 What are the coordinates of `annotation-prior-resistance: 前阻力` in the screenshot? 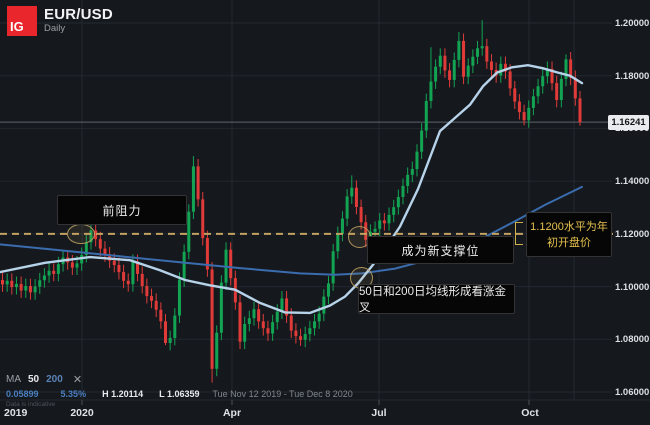 It's located at (122, 210).